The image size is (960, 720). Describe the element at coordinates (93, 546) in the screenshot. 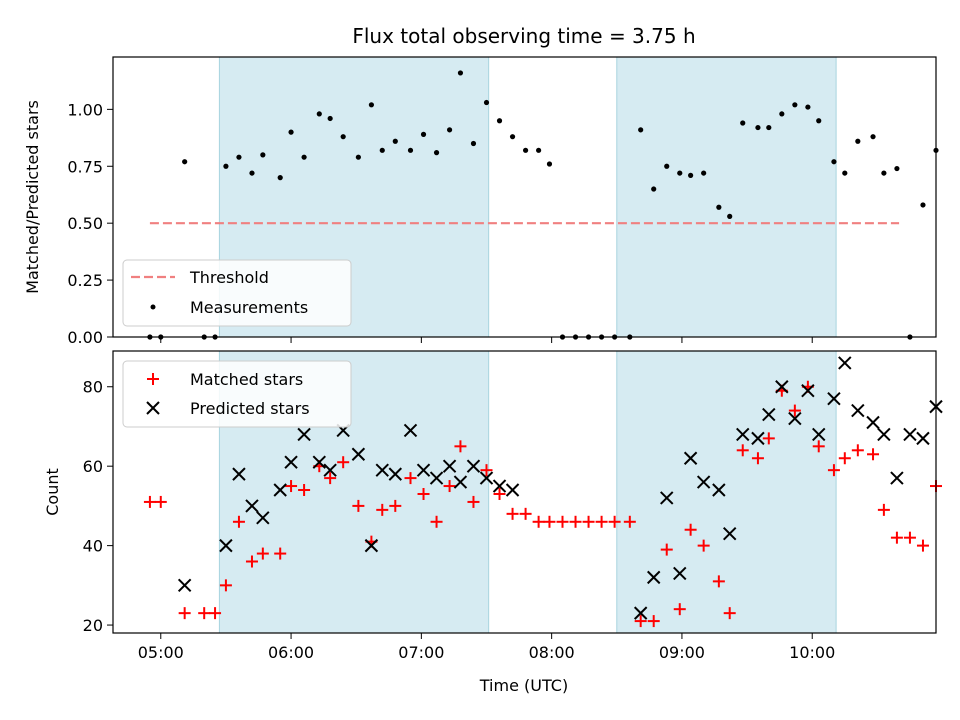

I see `y-tick-label-bottom-1: 40` at that location.